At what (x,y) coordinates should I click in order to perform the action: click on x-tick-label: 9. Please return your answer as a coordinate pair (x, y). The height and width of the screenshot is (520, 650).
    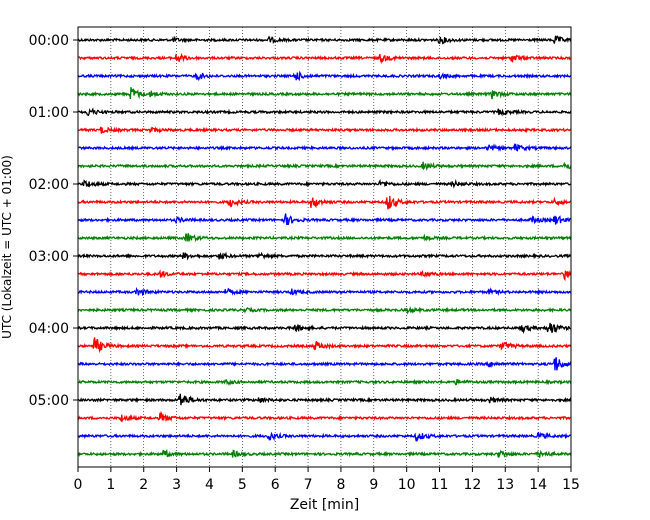
    Looking at the image, I should click on (373, 485).